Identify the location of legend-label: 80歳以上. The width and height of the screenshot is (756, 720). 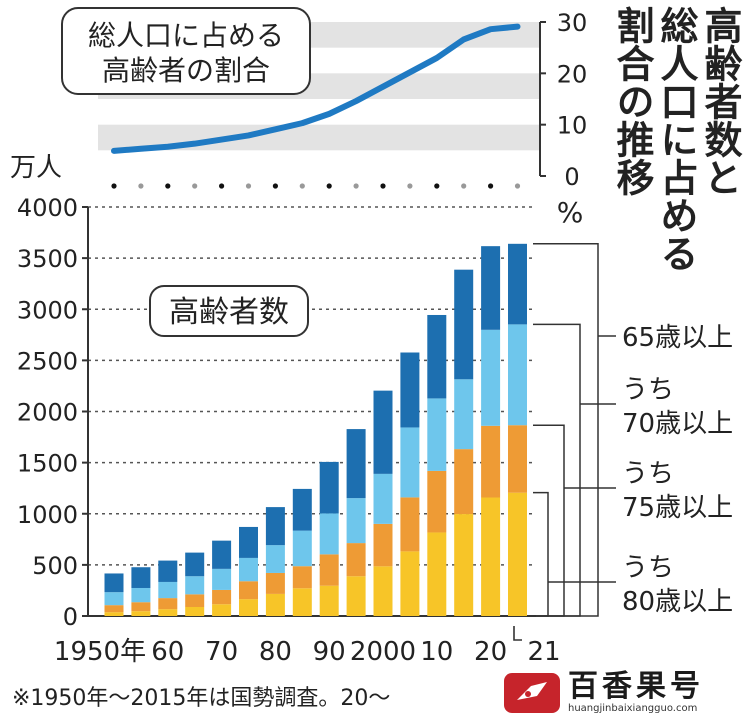
(677, 602).